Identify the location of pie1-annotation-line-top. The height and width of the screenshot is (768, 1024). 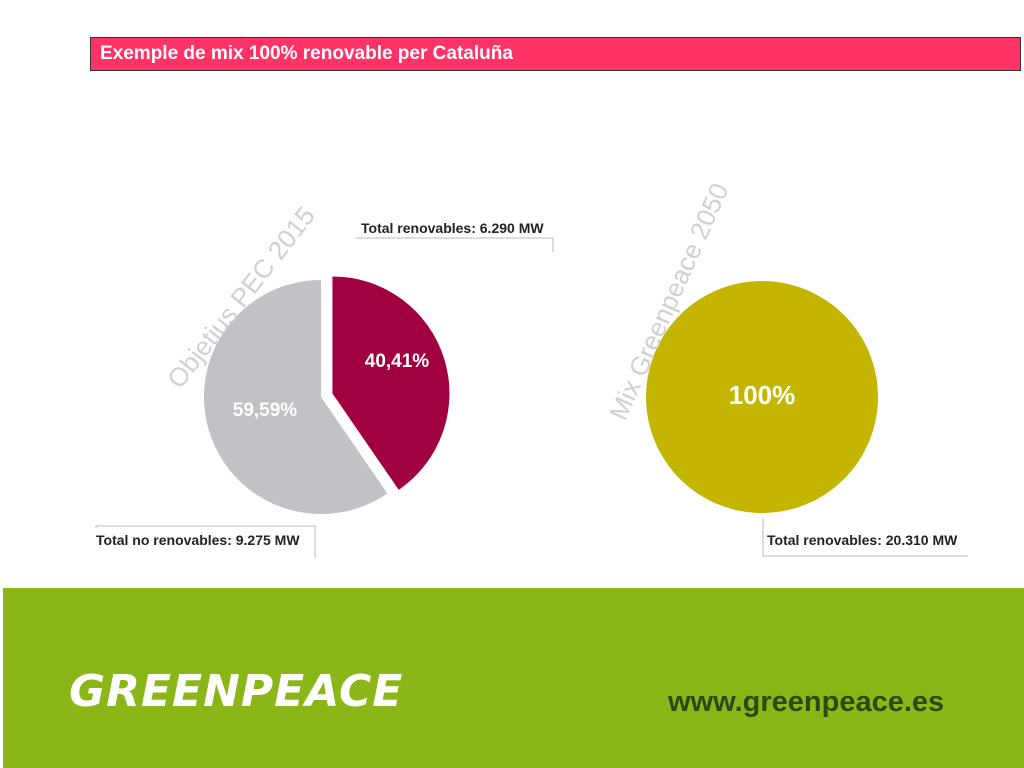
(455, 244).